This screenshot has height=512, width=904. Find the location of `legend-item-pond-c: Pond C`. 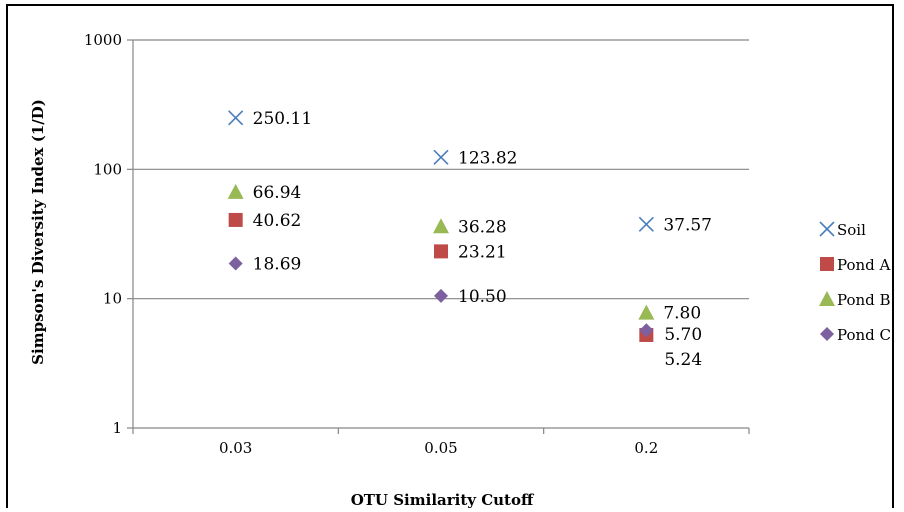

legend-item-pond-c: Pond C is located at coordinates (855, 335).